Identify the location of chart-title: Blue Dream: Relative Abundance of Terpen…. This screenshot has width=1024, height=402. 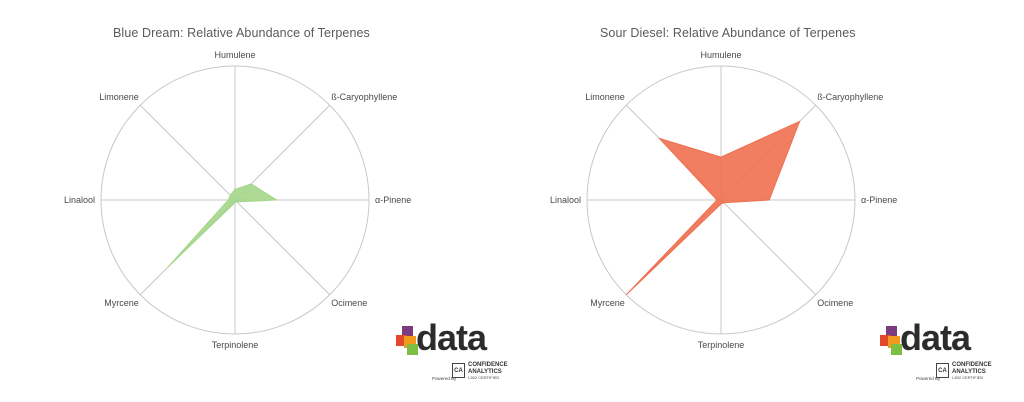
(241, 33).